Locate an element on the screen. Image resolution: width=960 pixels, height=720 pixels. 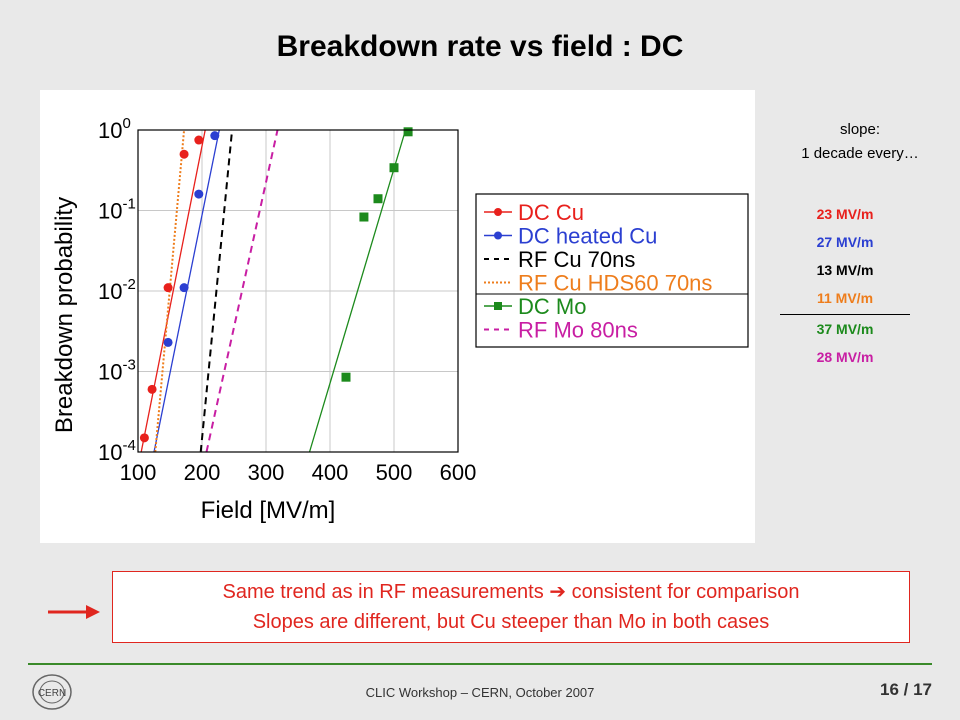
slope-value: 11 MV/m is located at coordinates (845, 298).